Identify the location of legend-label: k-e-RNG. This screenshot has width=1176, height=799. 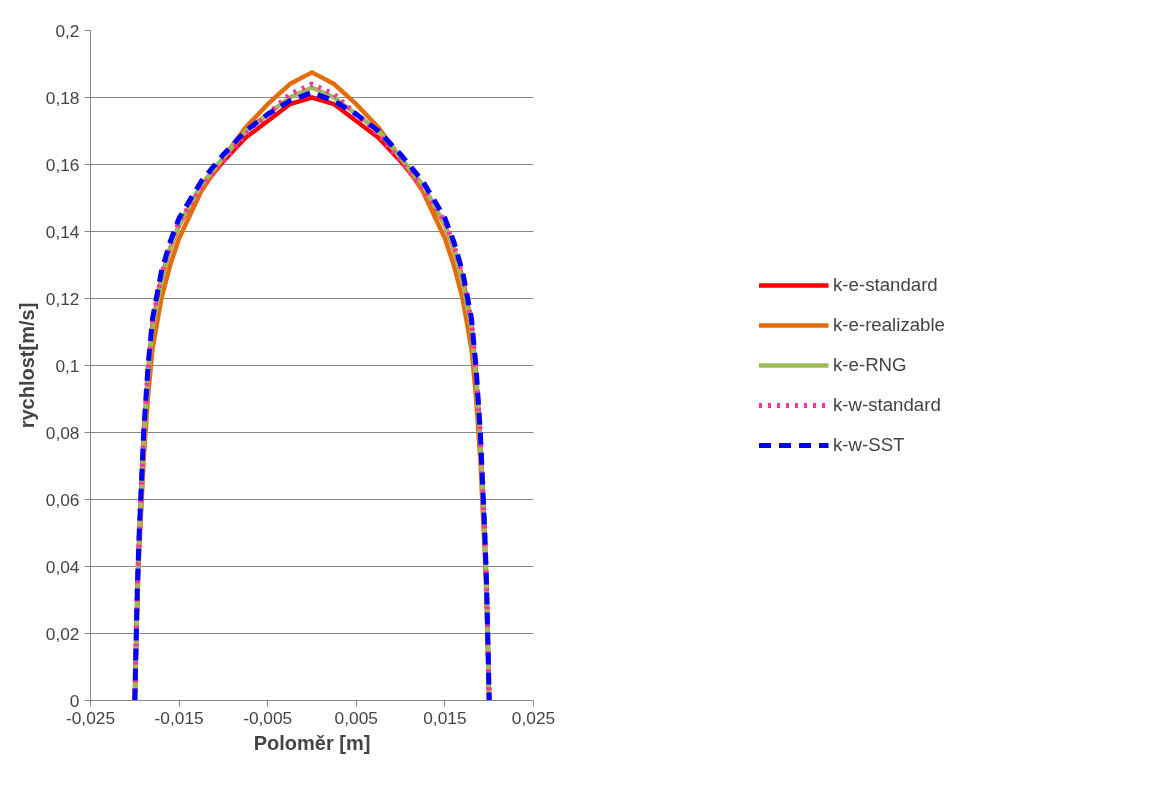
(870, 365).